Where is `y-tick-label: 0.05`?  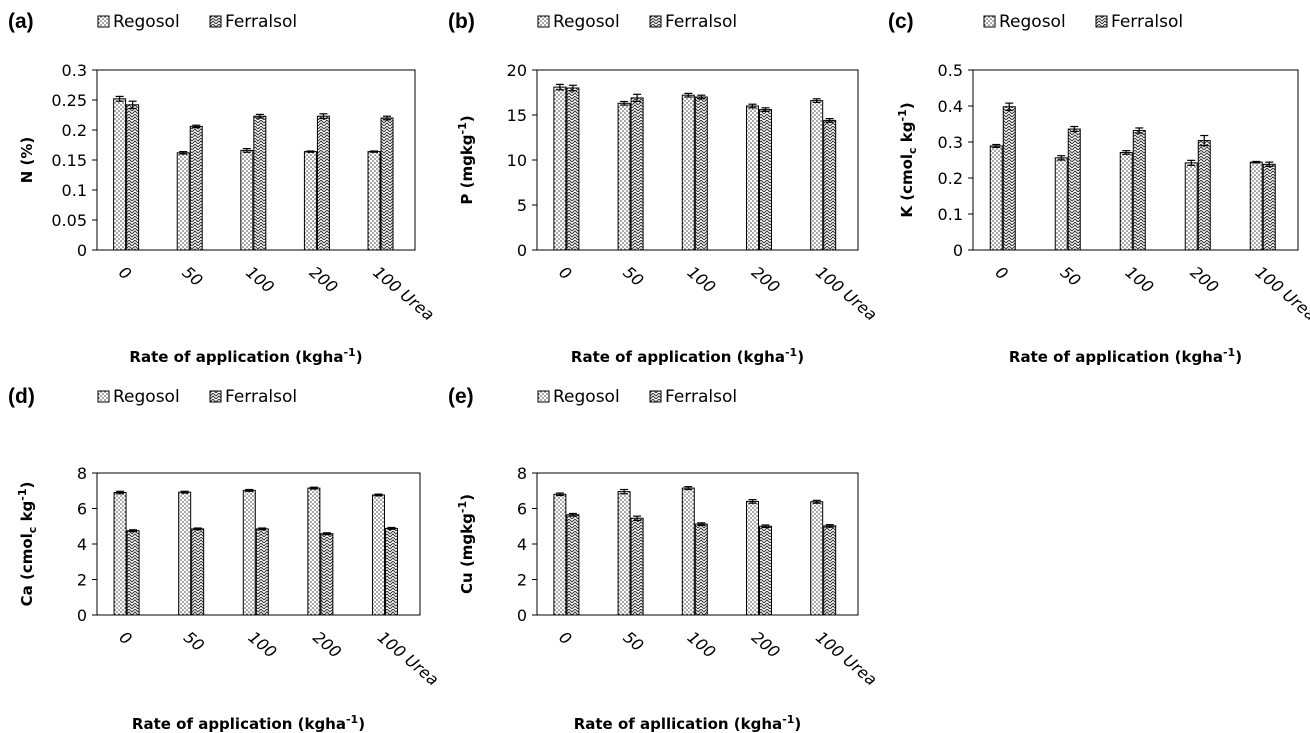
y-tick-label: 0.05 is located at coordinates (69, 220).